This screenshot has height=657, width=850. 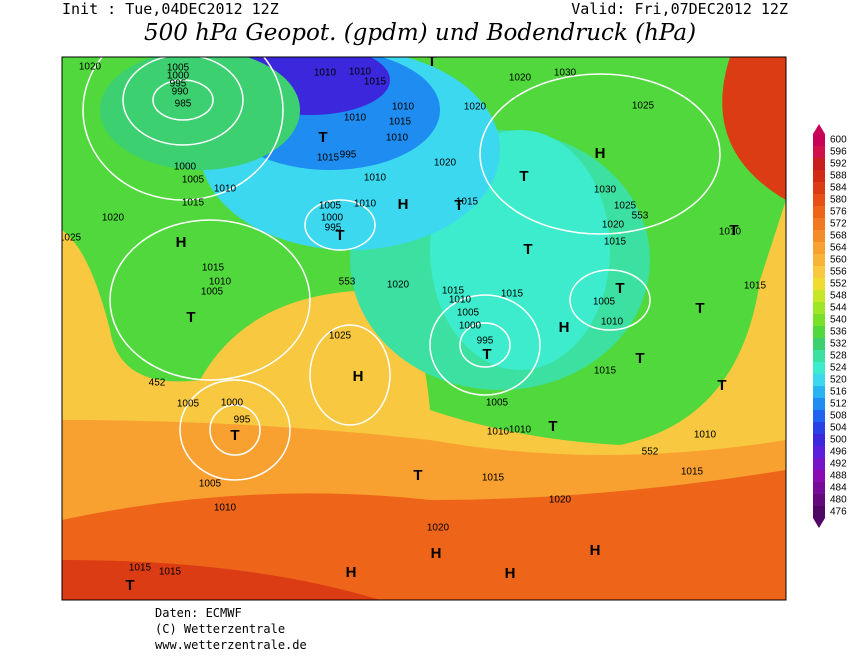 What do you see at coordinates (838, 296) in the screenshot?
I see `colorbar-label: 548` at bounding box center [838, 296].